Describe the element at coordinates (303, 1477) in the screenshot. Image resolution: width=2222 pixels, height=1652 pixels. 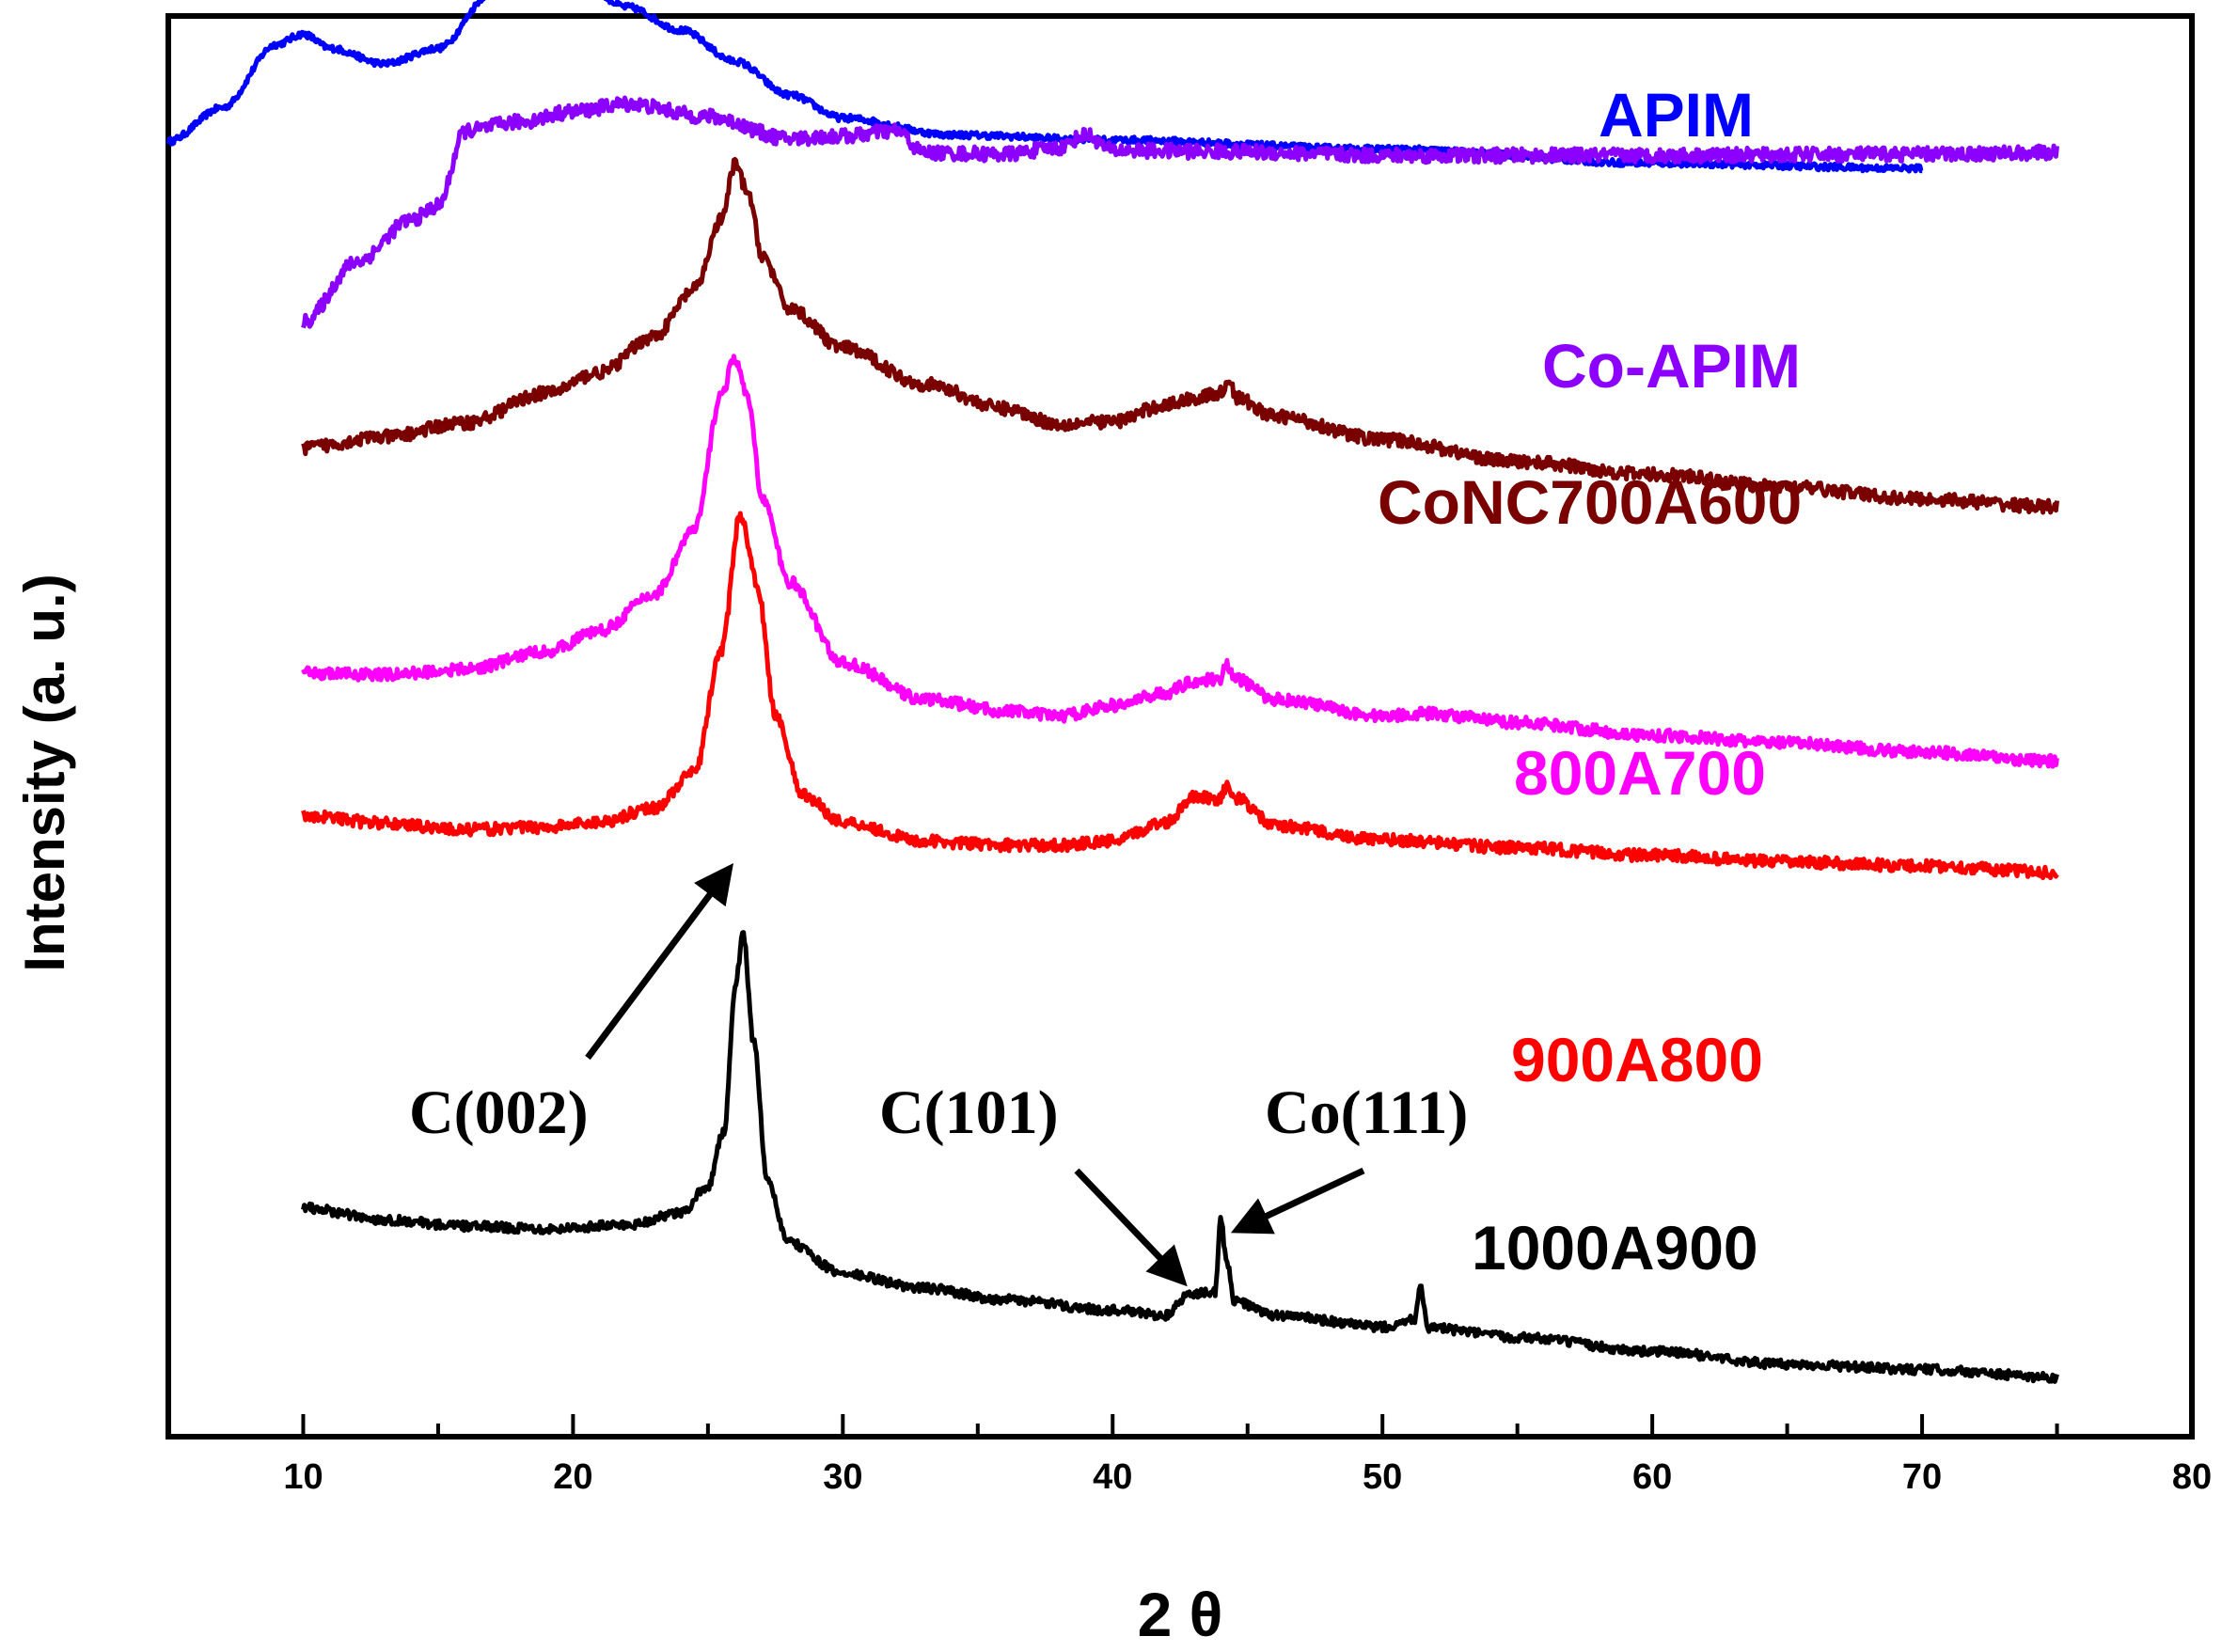
I see `x-tick-label-10: 10` at that location.